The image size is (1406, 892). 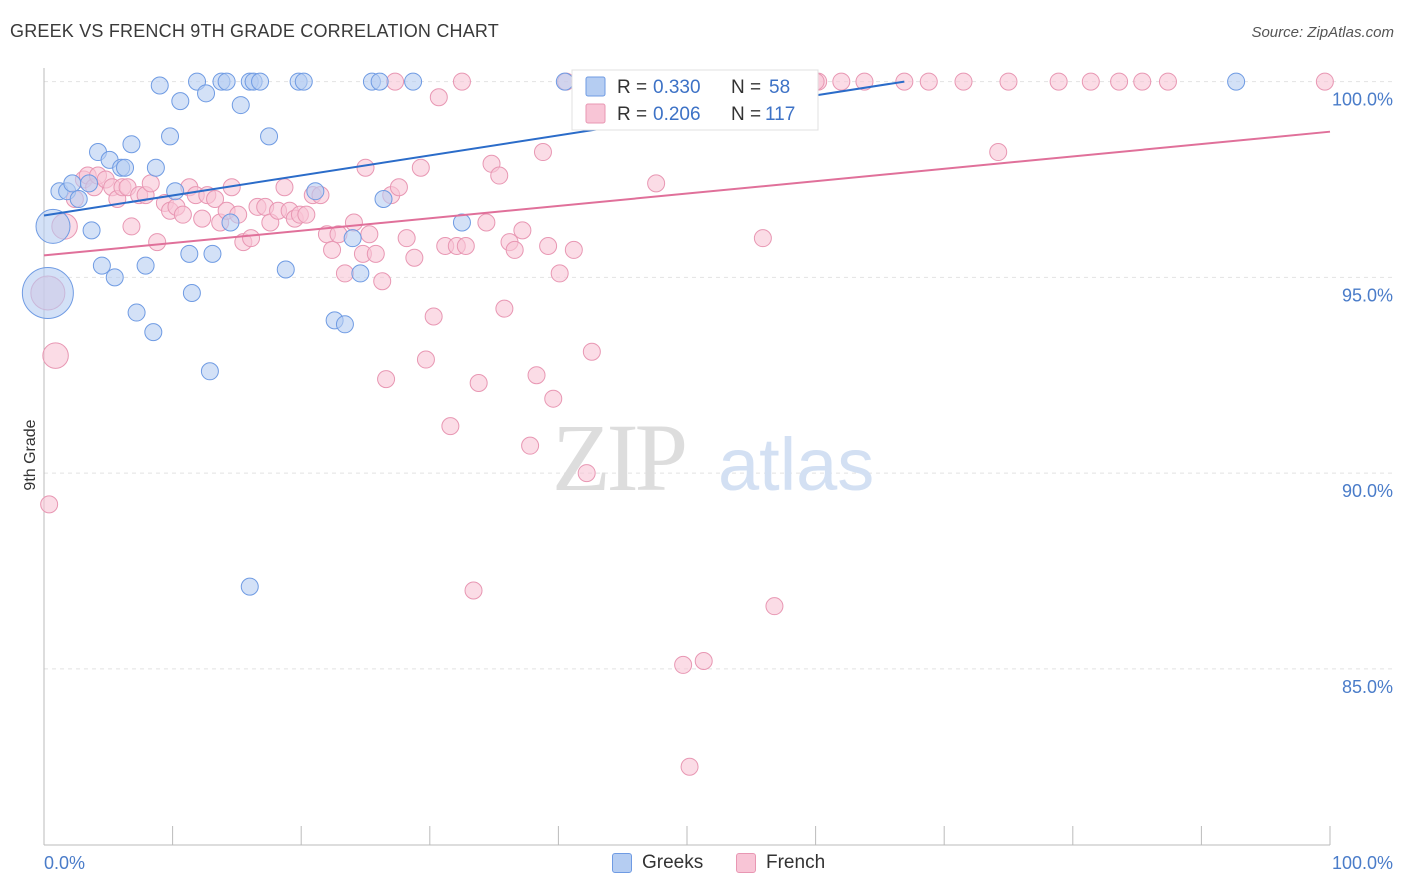 I want to click on stats-box: R = 0.330 N = 58 R = 0.206 N = 117, so click(x=695, y=100).